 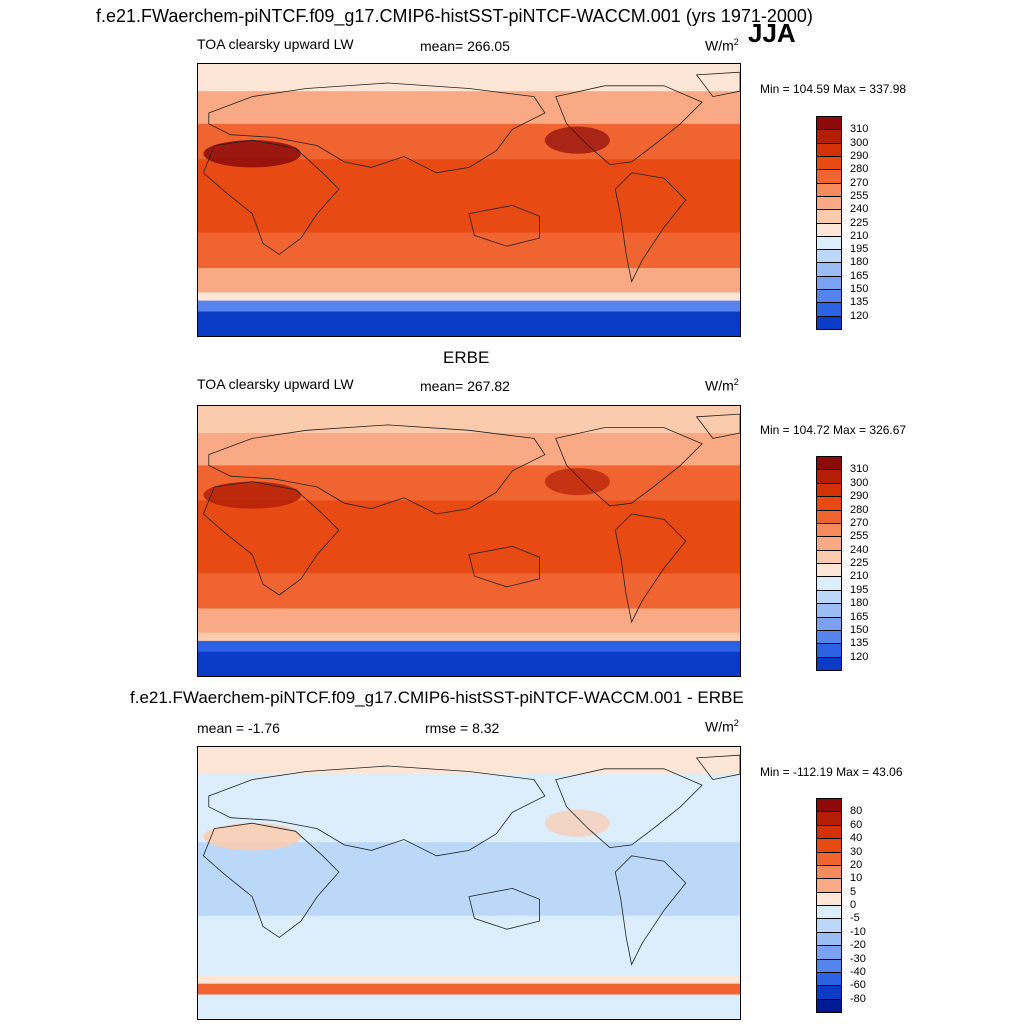 What do you see at coordinates (856, 824) in the screenshot?
I see `colorbar-label: 60` at bounding box center [856, 824].